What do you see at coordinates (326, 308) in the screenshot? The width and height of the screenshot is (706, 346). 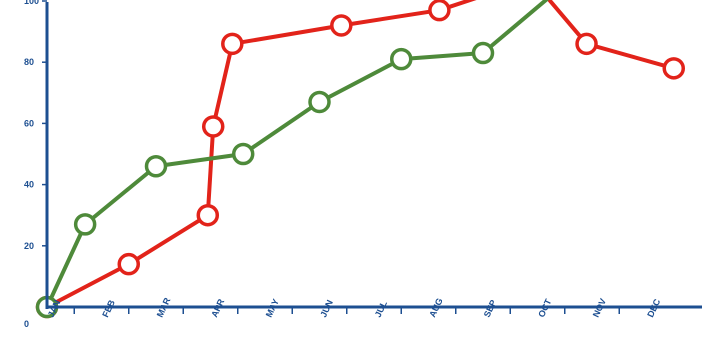 I see `x-tick-label: JUN` at bounding box center [326, 308].